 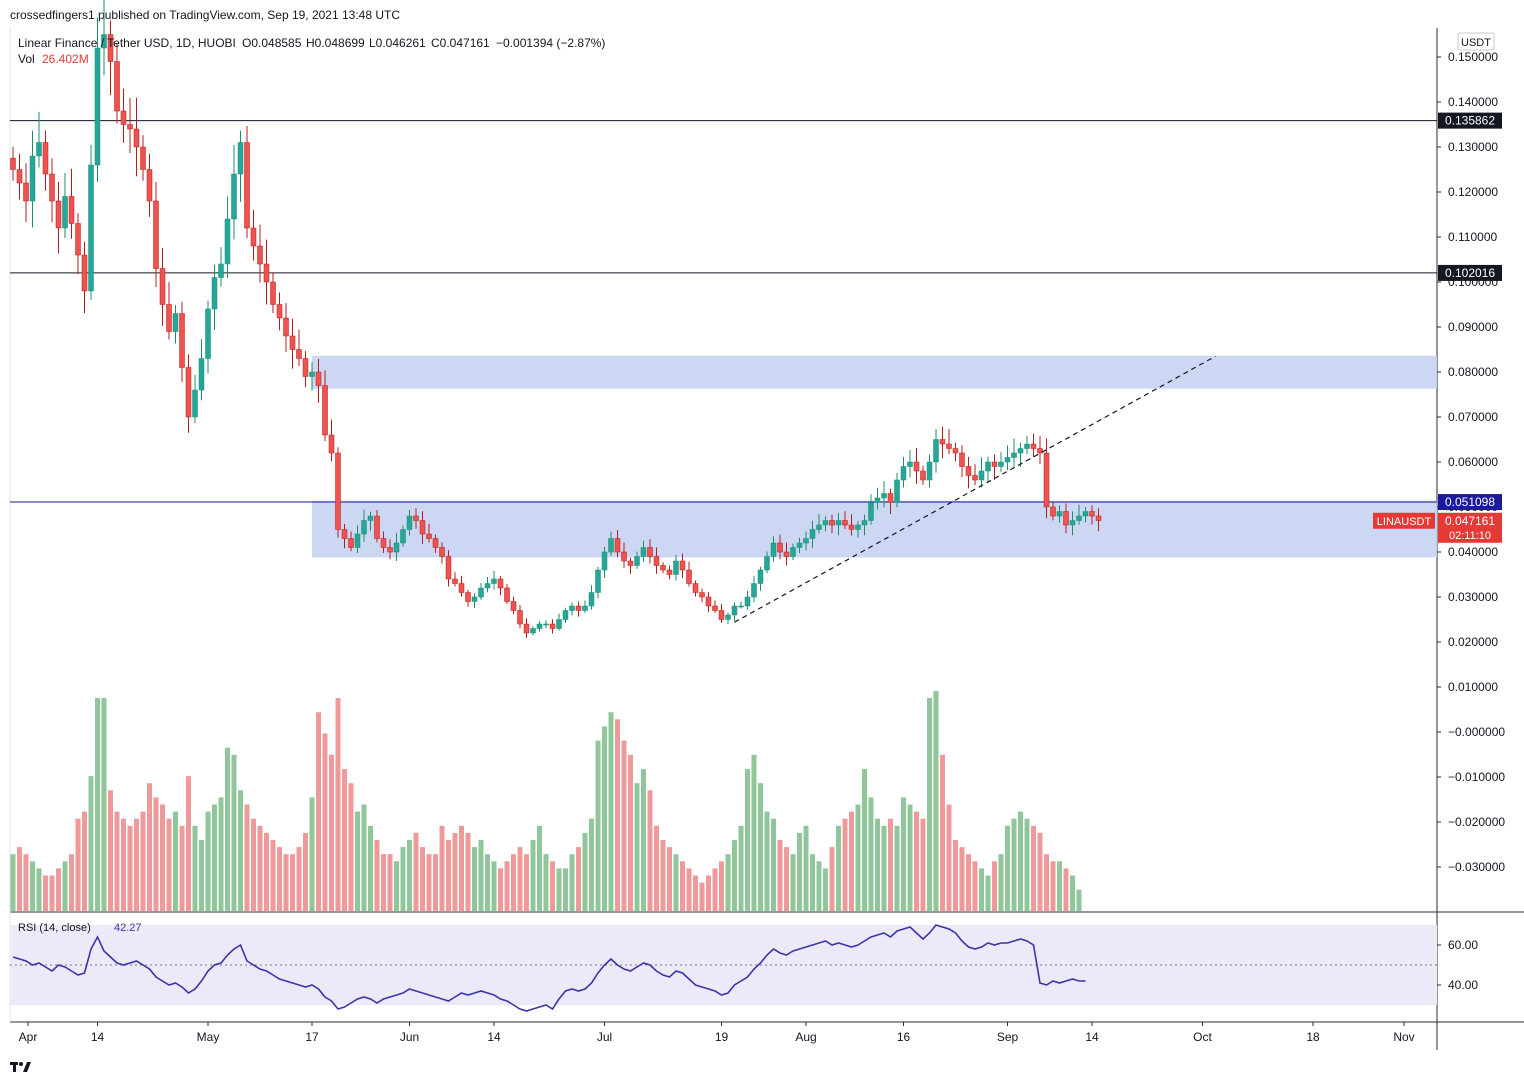 I want to click on currency-badge, so click(x=1476, y=41).